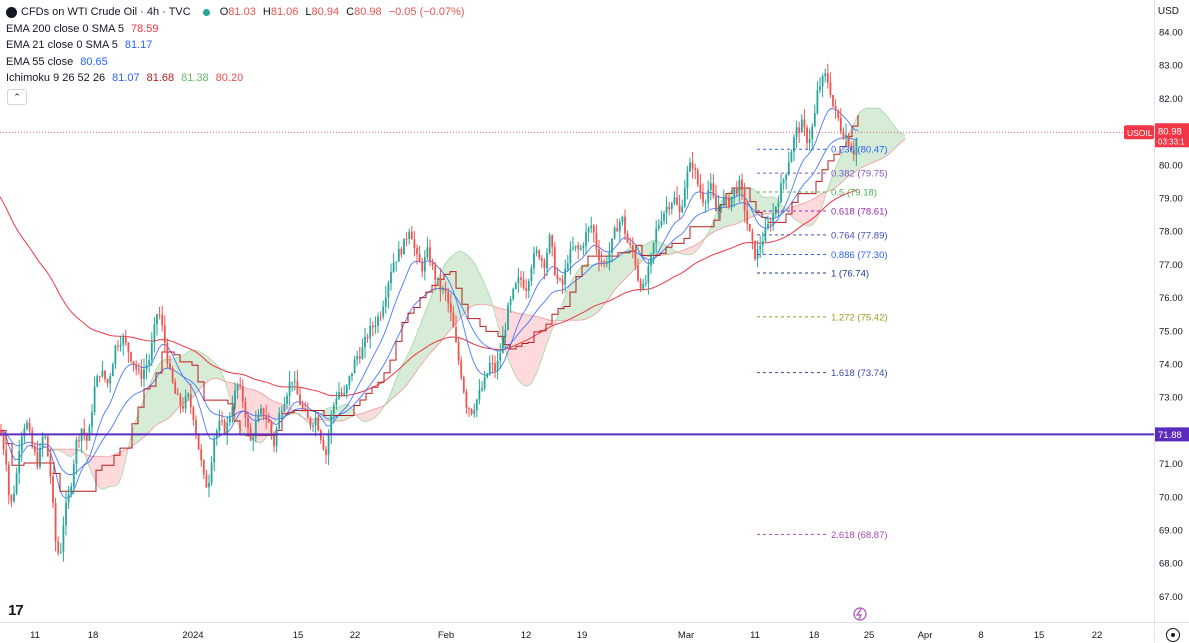 This screenshot has height=643, width=1189. I want to click on indicator-value: 81.68, so click(160, 78).